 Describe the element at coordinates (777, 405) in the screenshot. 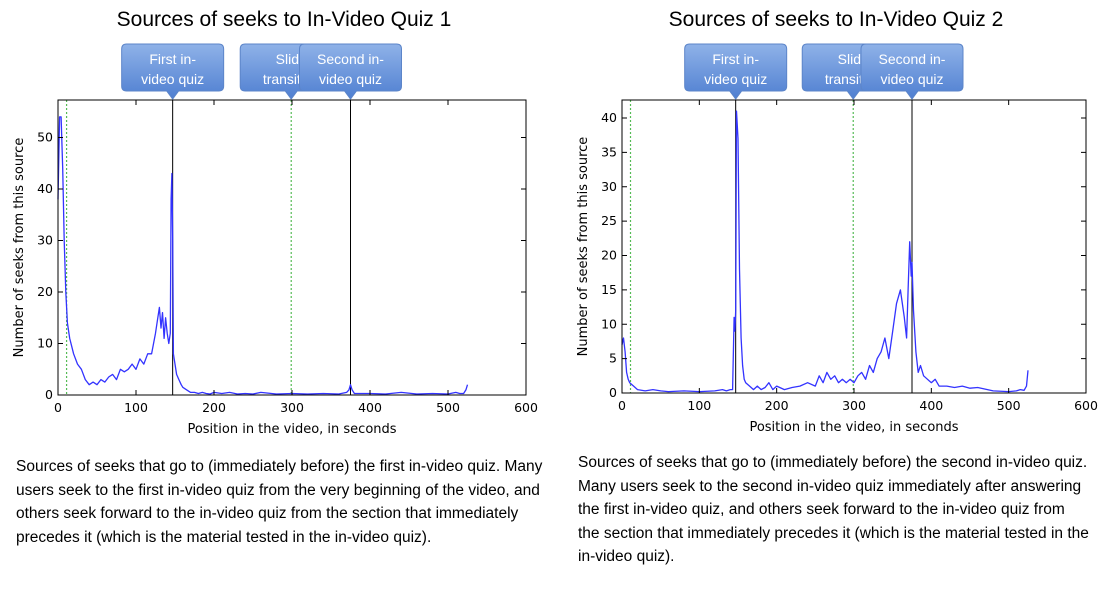

I see `chart2-xtick-label: 200` at that location.